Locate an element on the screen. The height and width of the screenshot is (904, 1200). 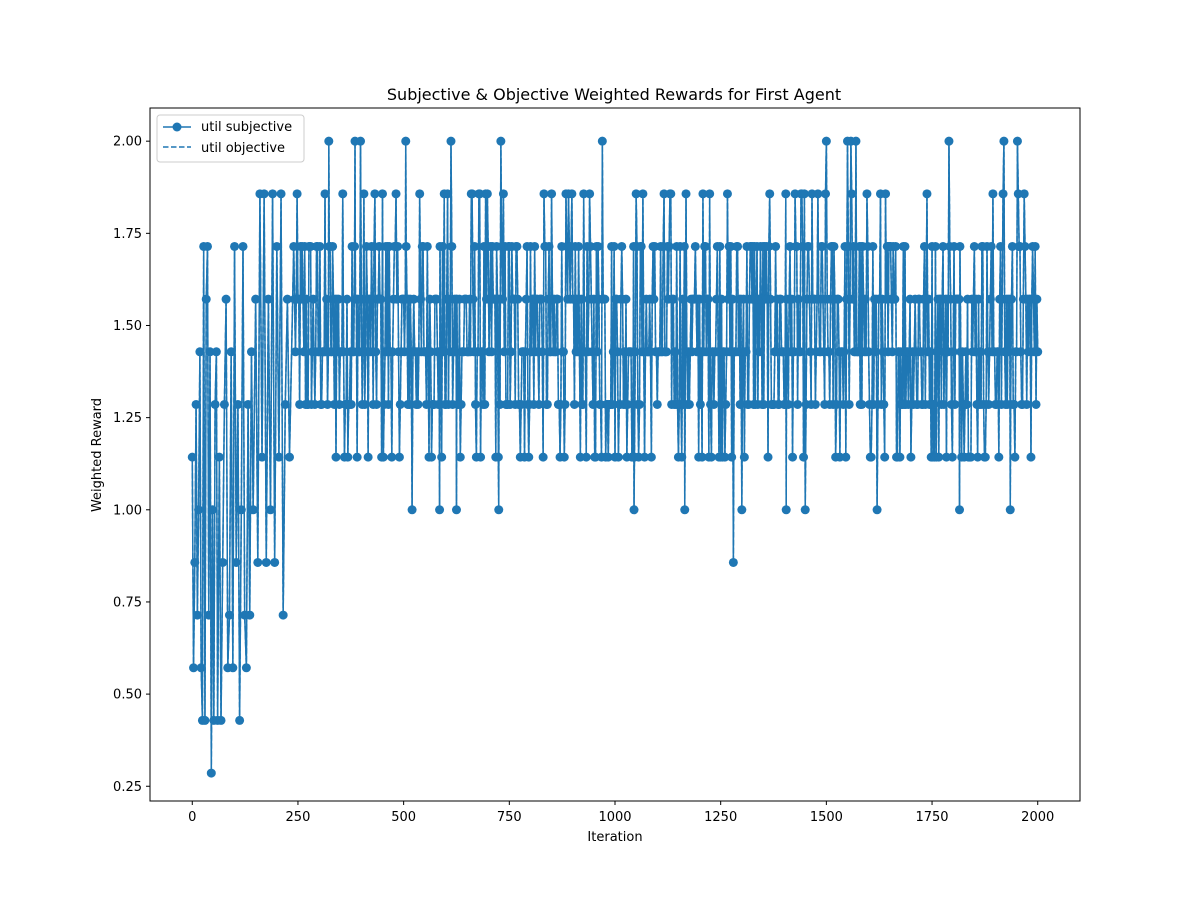
y-tick-label: 2.00 is located at coordinates (127, 142).